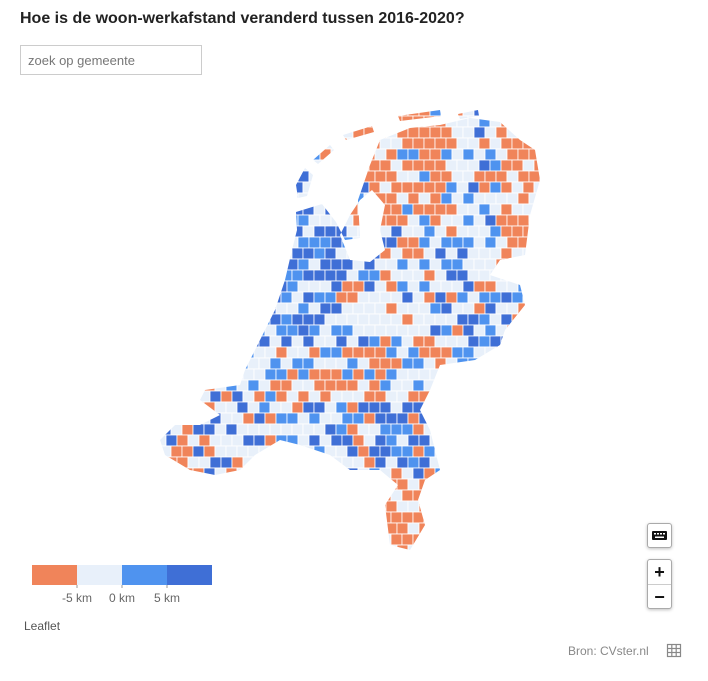 The image size is (708, 681). What do you see at coordinates (659, 597) in the screenshot?
I see `zoom-out: −` at bounding box center [659, 597].